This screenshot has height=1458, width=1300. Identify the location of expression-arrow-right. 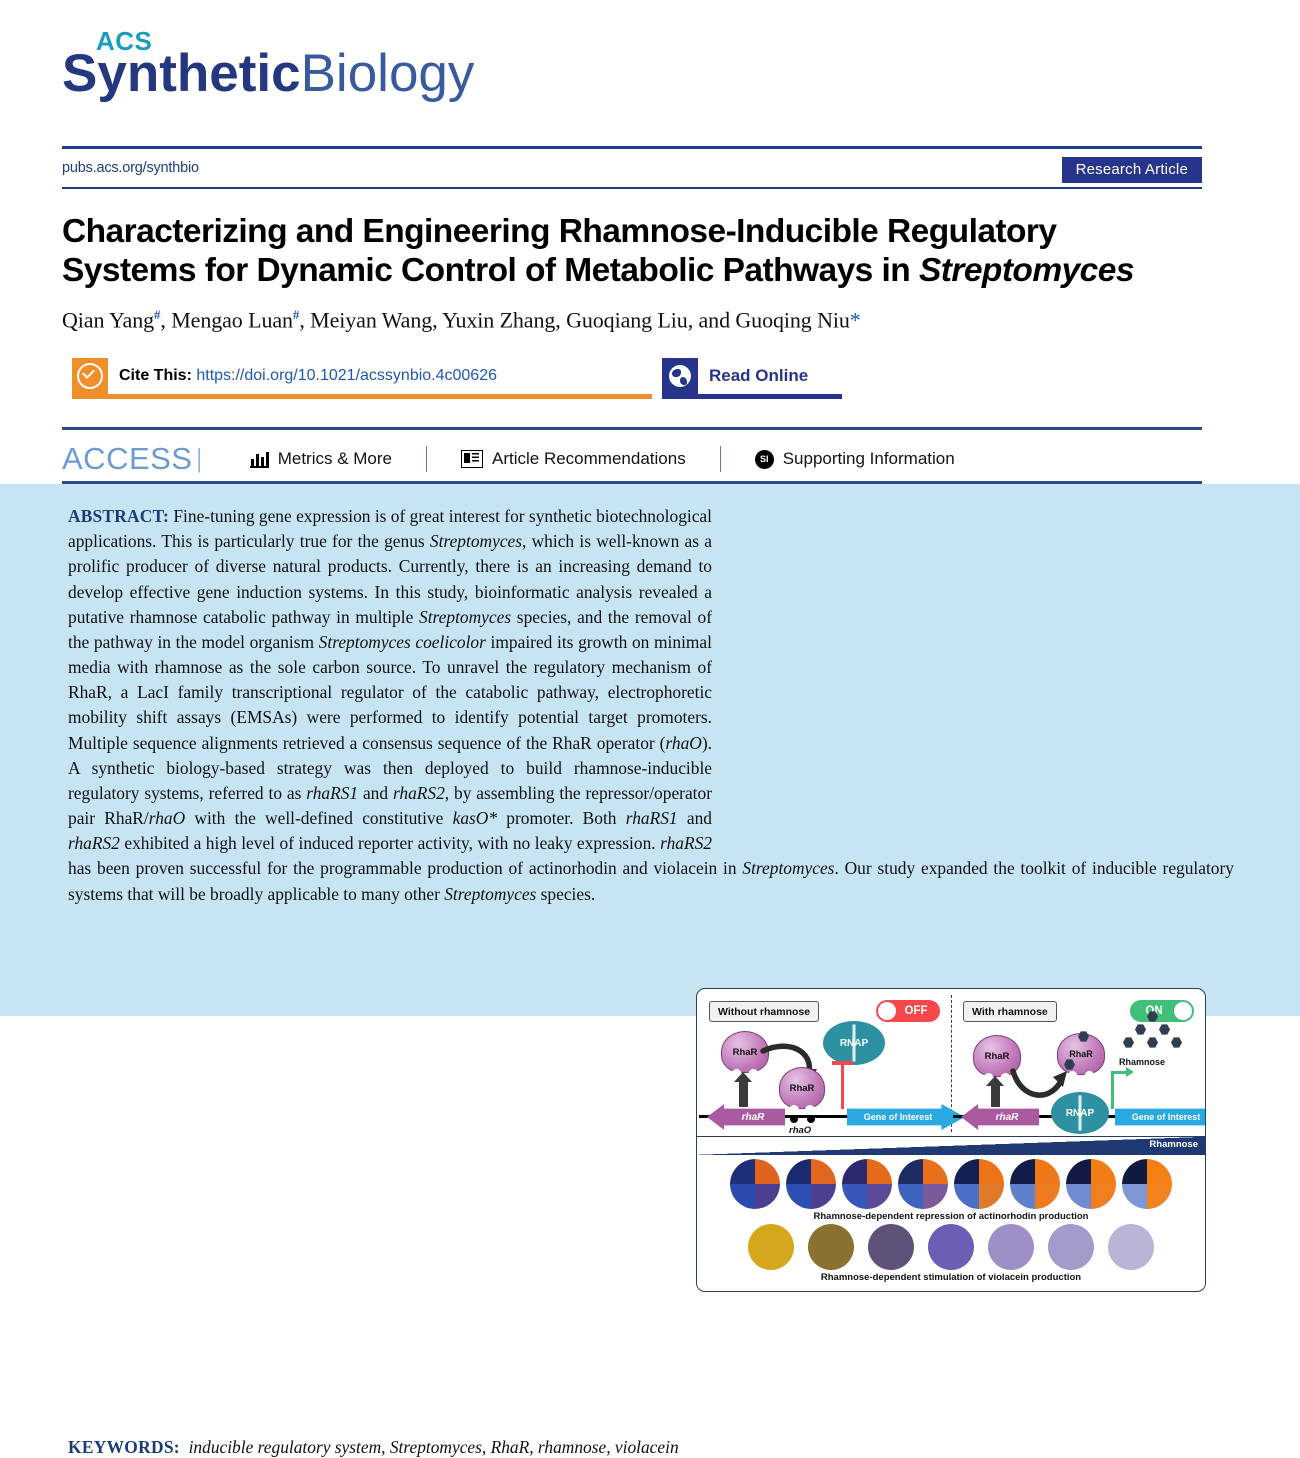
(995, 1091).